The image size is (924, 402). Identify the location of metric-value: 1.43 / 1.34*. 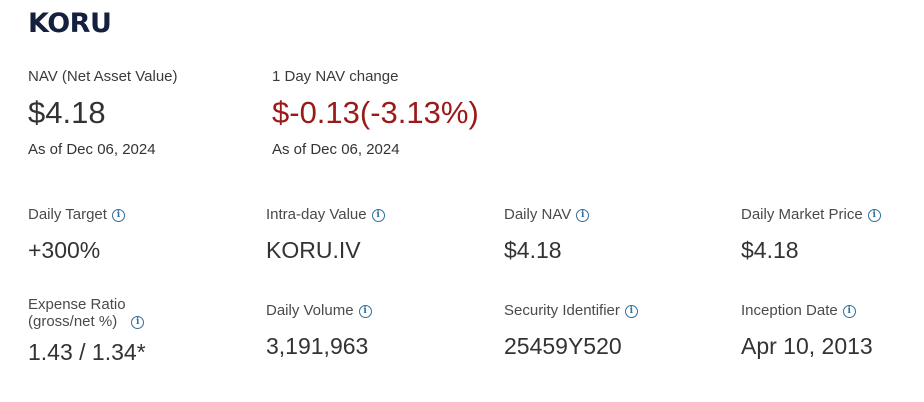
(87, 352).